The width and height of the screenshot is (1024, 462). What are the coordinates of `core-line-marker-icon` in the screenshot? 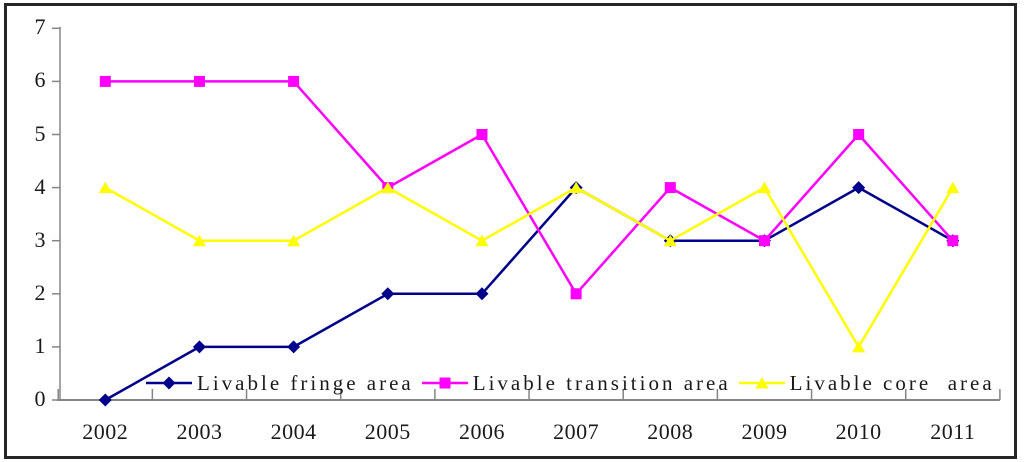 It's located at (761, 383).